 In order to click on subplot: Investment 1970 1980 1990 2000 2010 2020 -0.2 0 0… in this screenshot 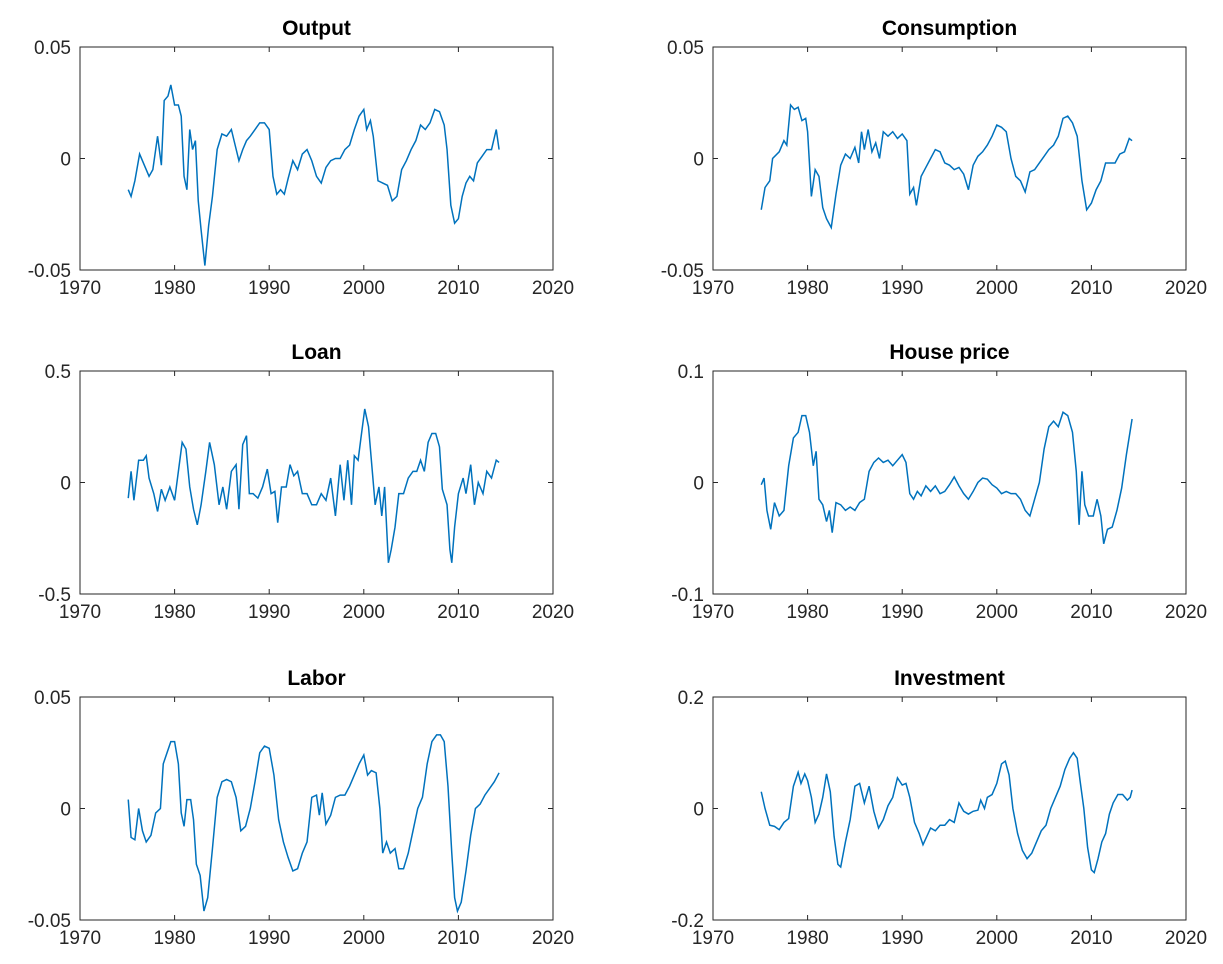, I will do `click(939, 808)`.